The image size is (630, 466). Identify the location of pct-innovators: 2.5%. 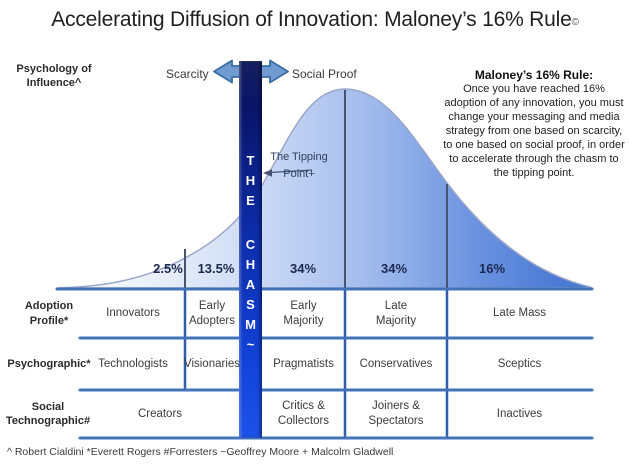
(168, 268).